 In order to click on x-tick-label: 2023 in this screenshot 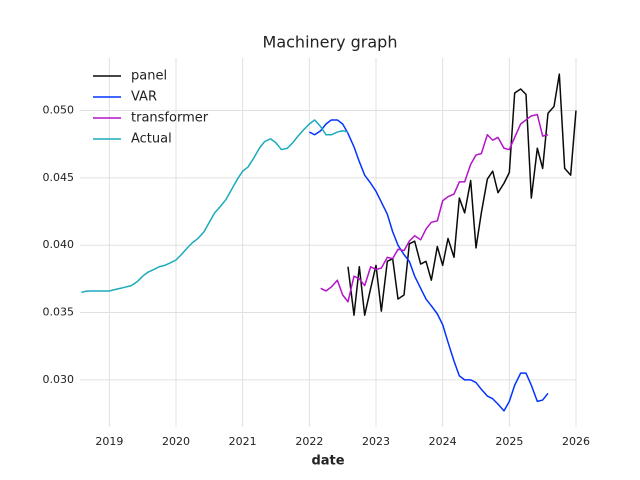, I will do `click(376, 441)`.